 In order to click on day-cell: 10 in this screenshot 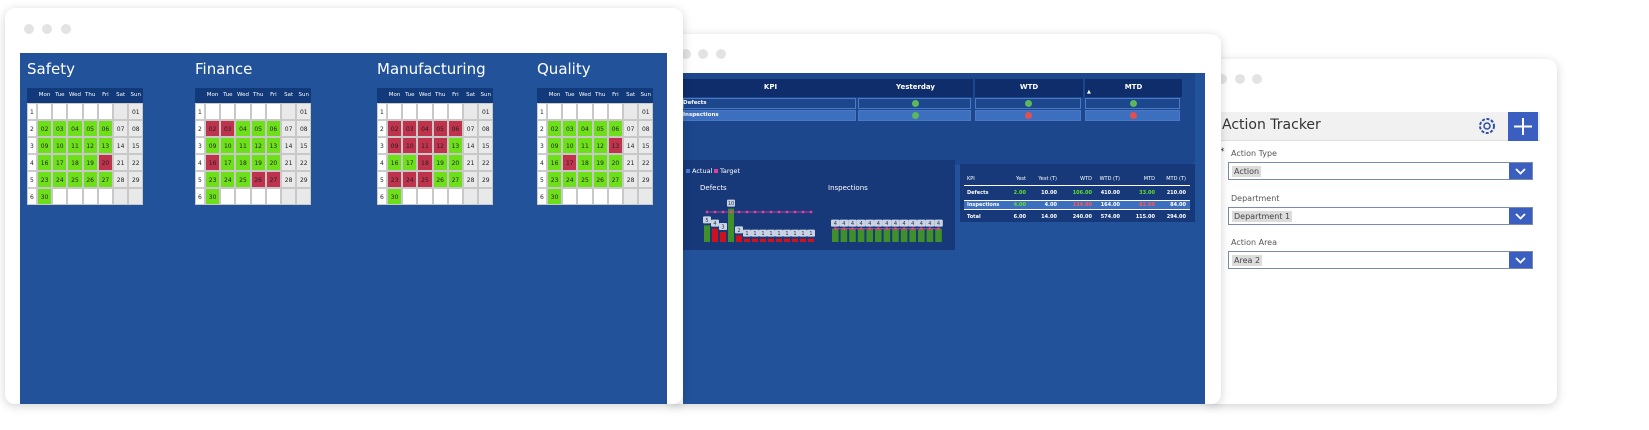, I will do `click(410, 145)`.